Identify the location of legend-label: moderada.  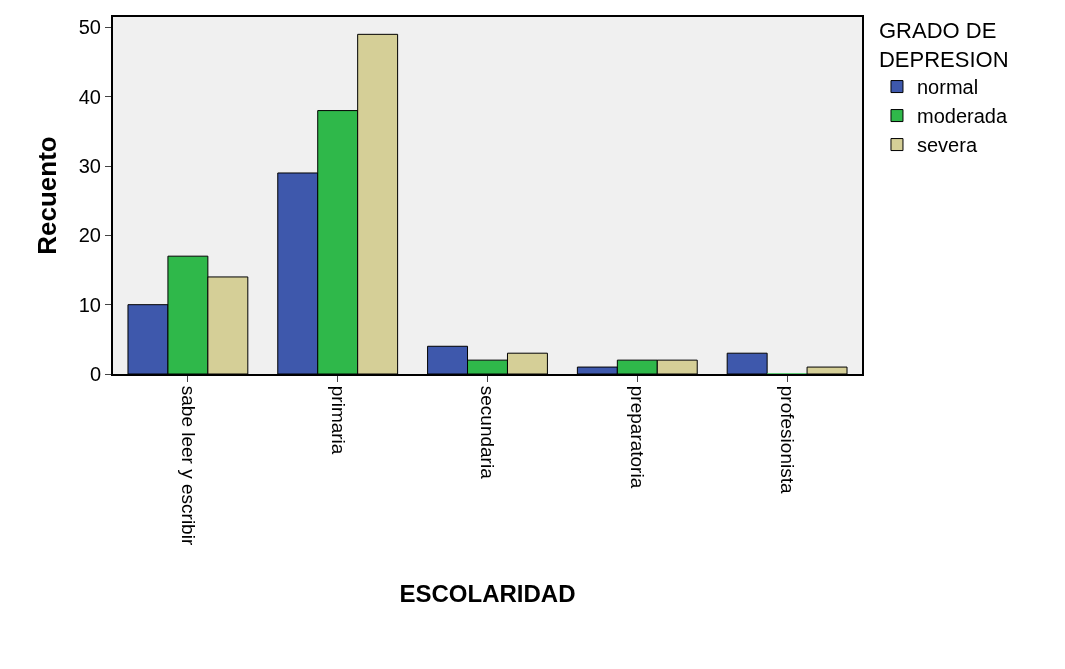
(962, 116).